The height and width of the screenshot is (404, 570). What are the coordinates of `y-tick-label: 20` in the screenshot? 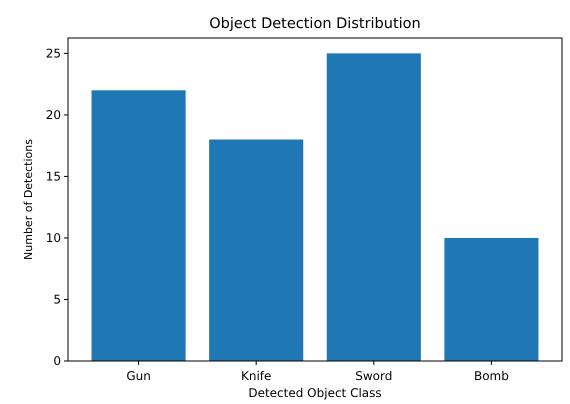 It's located at (53, 115).